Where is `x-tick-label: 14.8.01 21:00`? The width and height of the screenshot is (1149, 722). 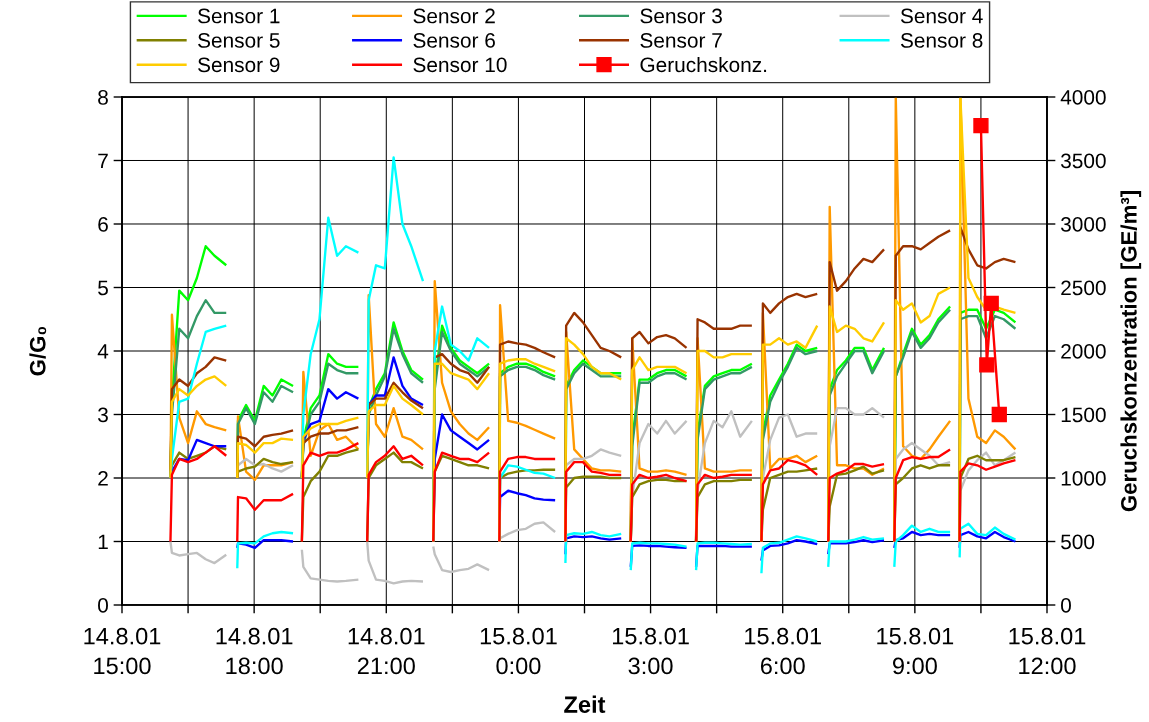
x-tick-label: 14.8.01 21:00 is located at coordinates (386, 651).